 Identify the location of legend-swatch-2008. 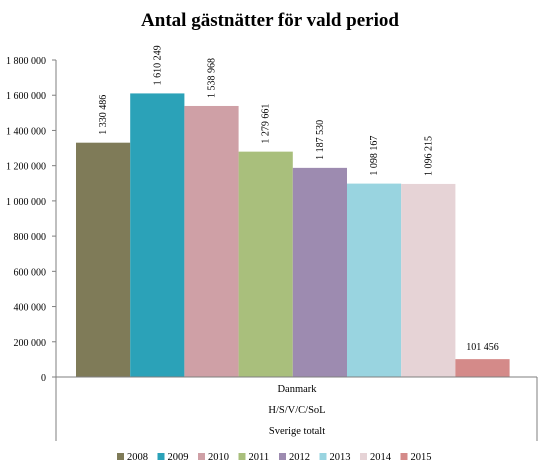
(120, 456).